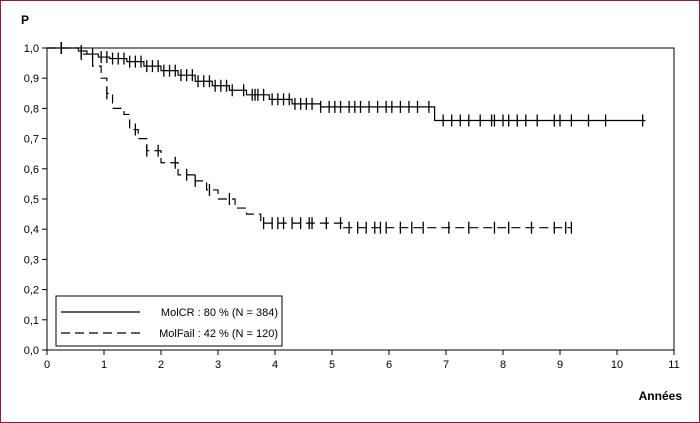  Describe the element at coordinates (25, 20) in the screenshot. I see `y-axis-title: P` at that location.